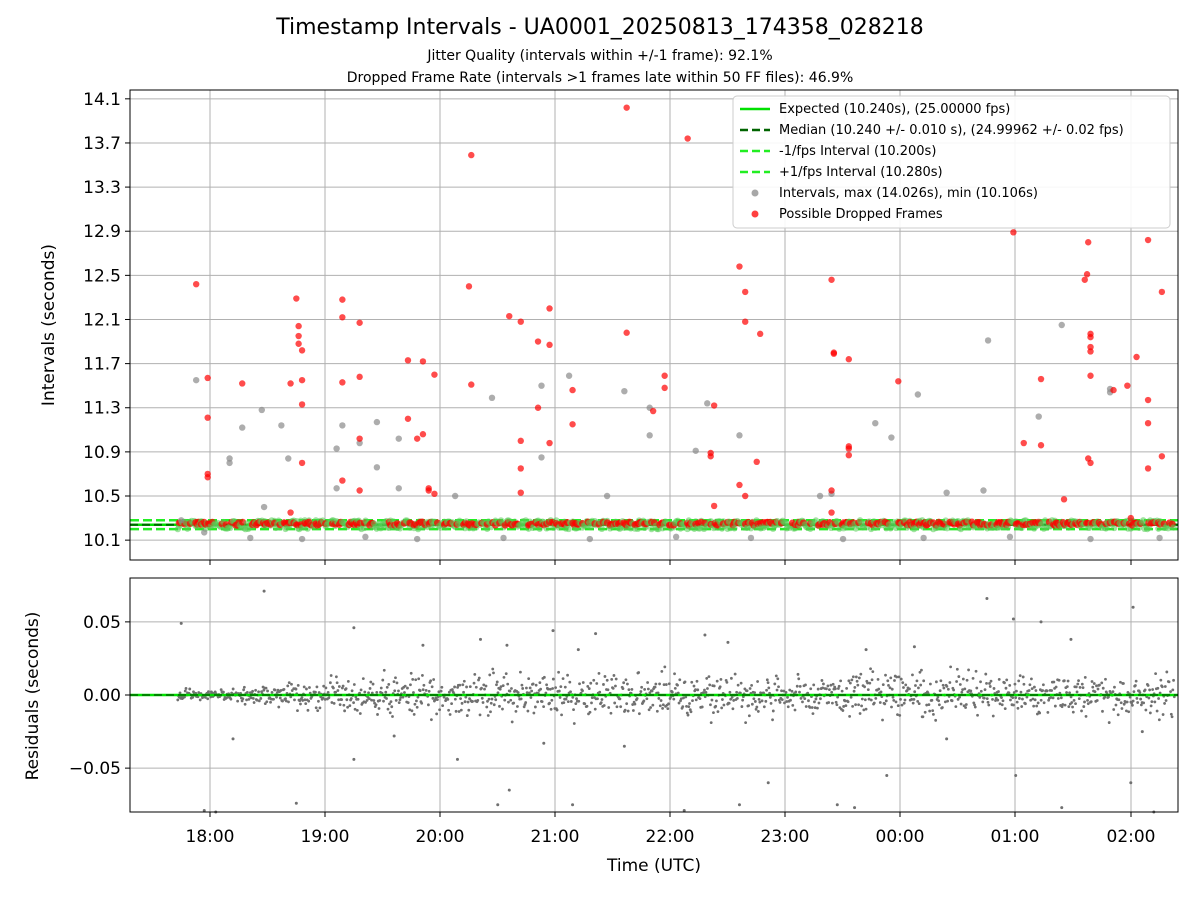 This screenshot has height=900, width=1200. I want to click on legend-entry: Possible Dropped Frames, so click(861, 214).